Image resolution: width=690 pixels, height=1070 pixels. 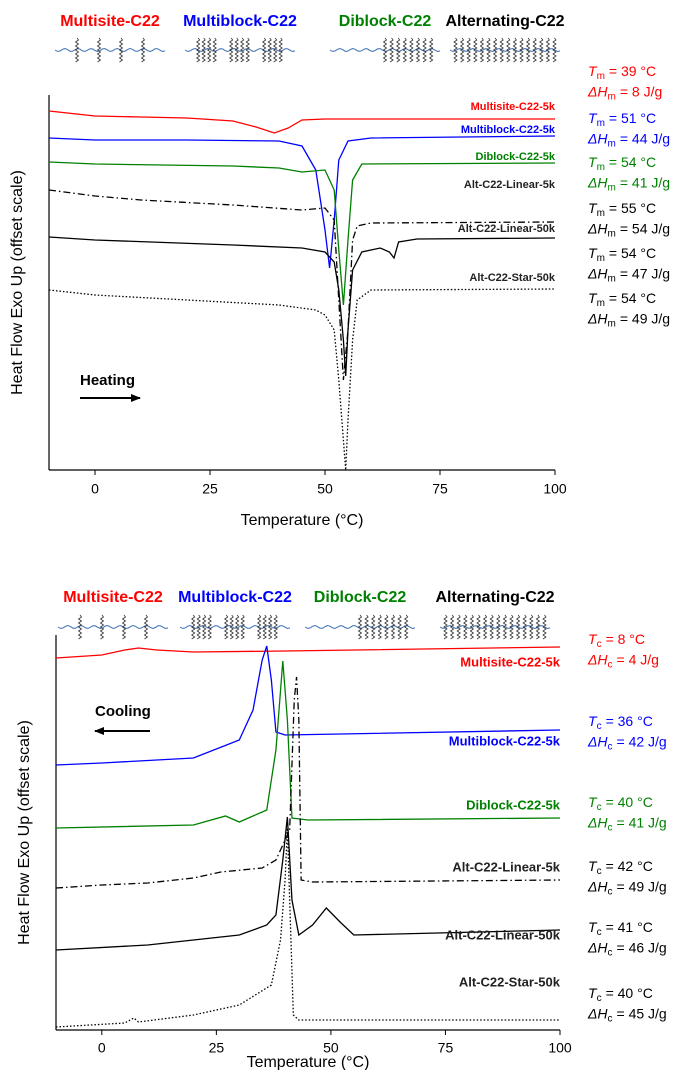 What do you see at coordinates (24, 832) in the screenshot?
I see `y-axis-label: Heat Flow Exo Up (offset scale)` at bounding box center [24, 832].